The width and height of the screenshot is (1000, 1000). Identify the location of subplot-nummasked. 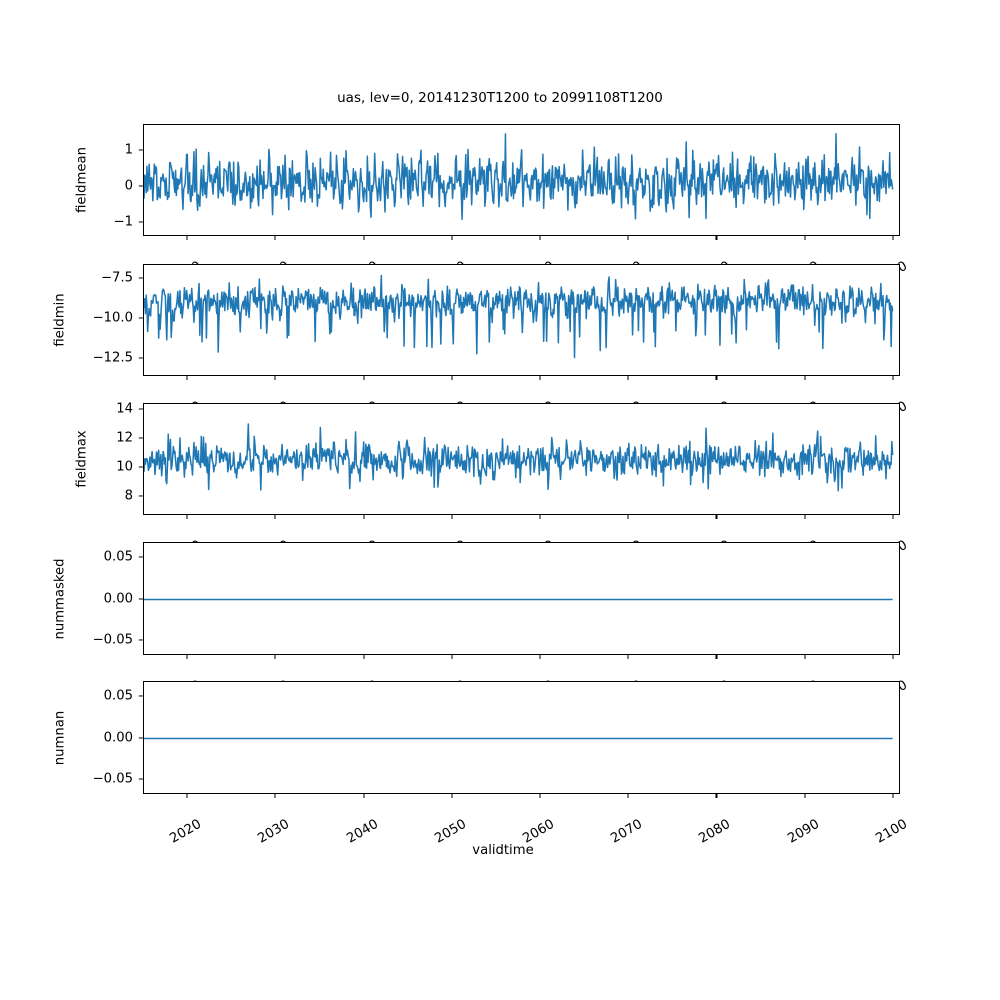
(521, 598).